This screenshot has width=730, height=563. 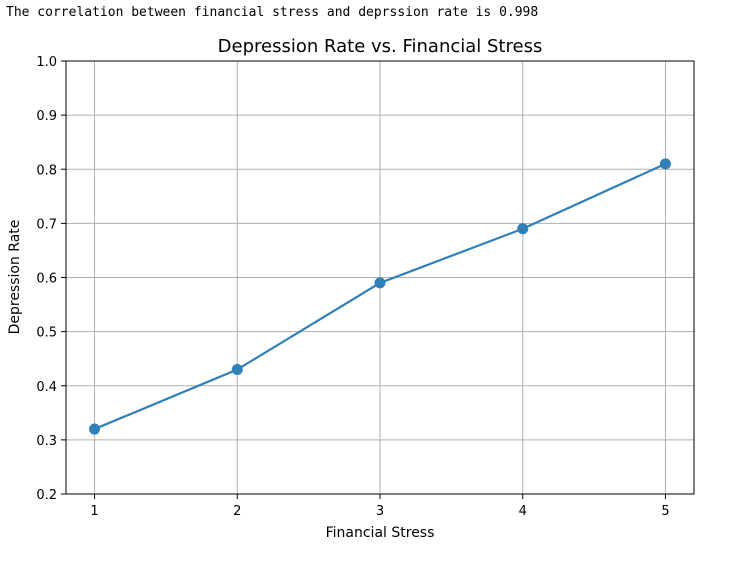 I want to click on y-tick-label: 0.4, so click(x=46, y=387).